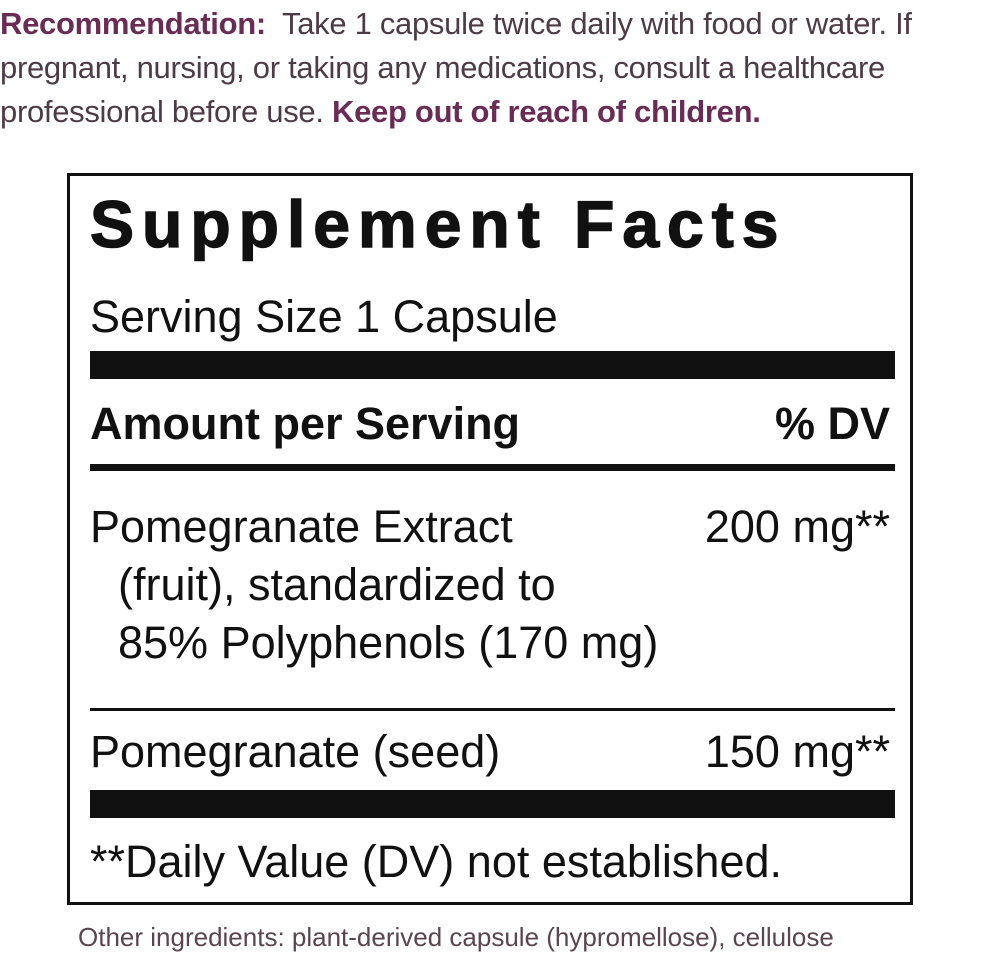 The image size is (1000, 958). I want to click on row-divider, so click(492, 709).